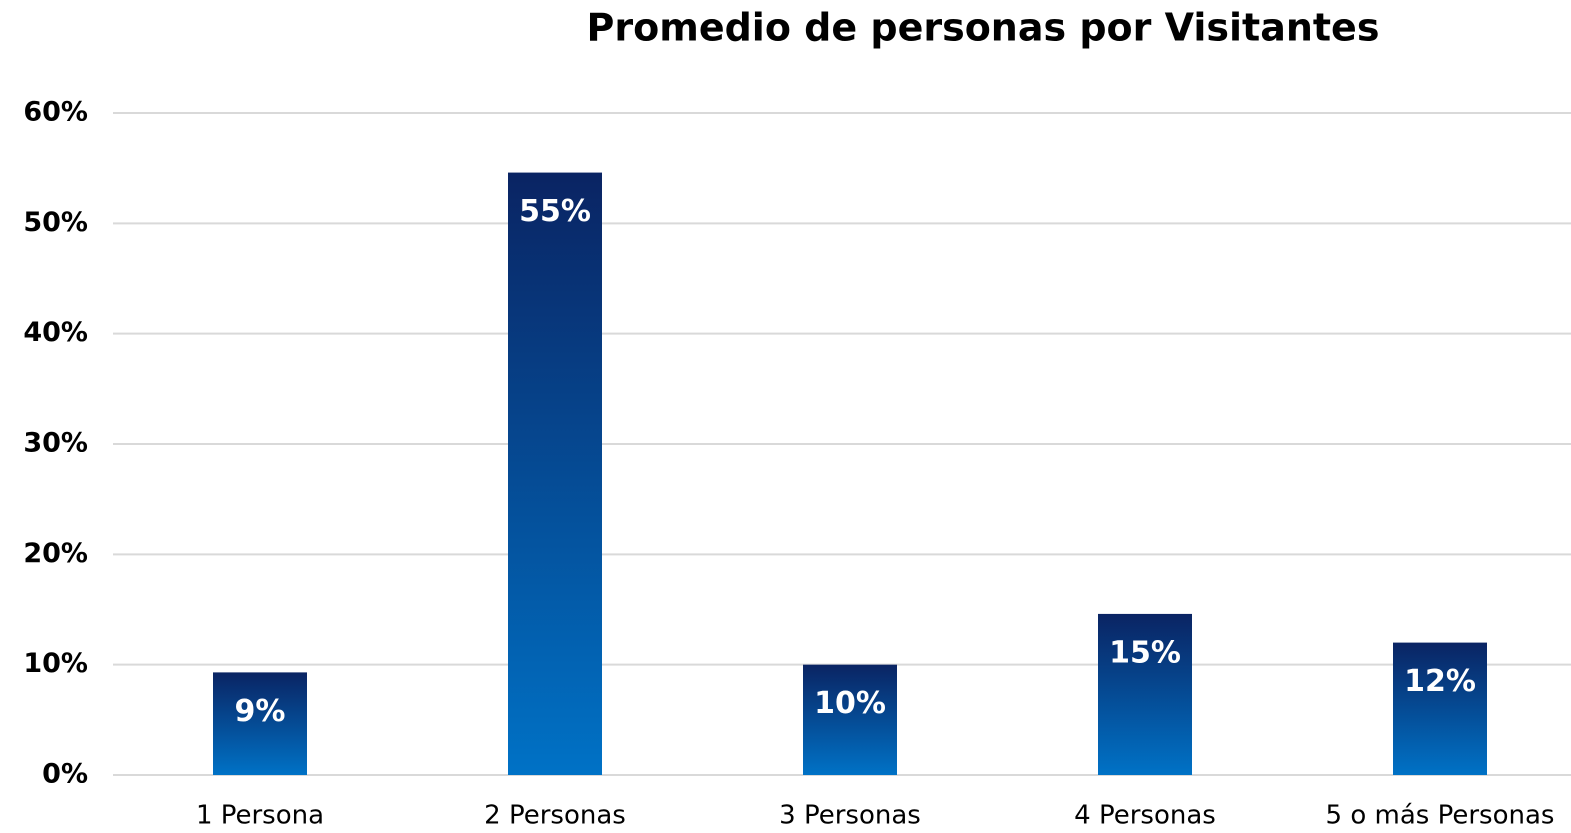 This screenshot has width=1571, height=833. I want to click on x-tick-label: 1 Persona, so click(260, 816).